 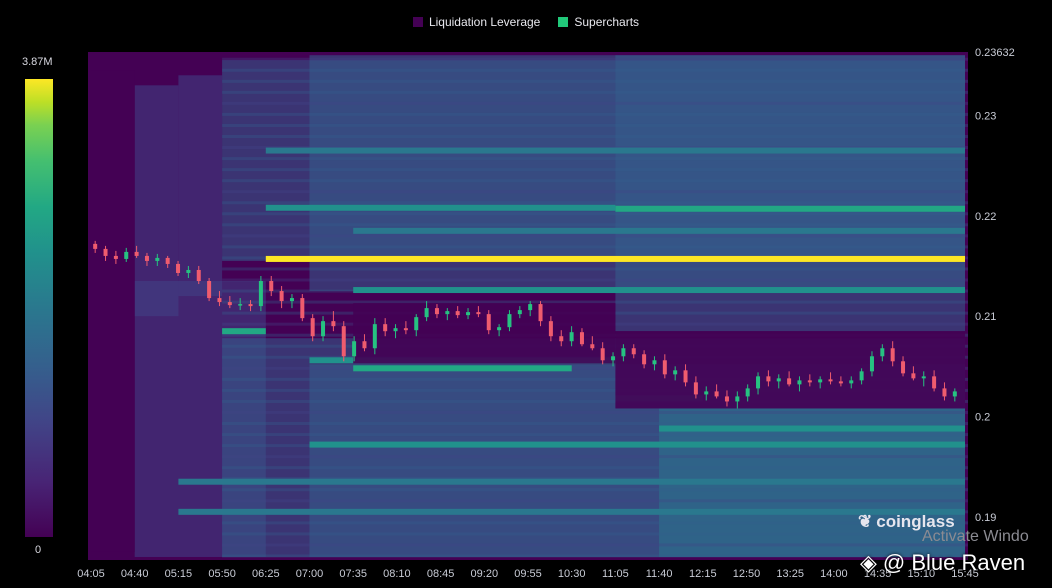 What do you see at coordinates (39, 308) in the screenshot?
I see `colorbar` at bounding box center [39, 308].